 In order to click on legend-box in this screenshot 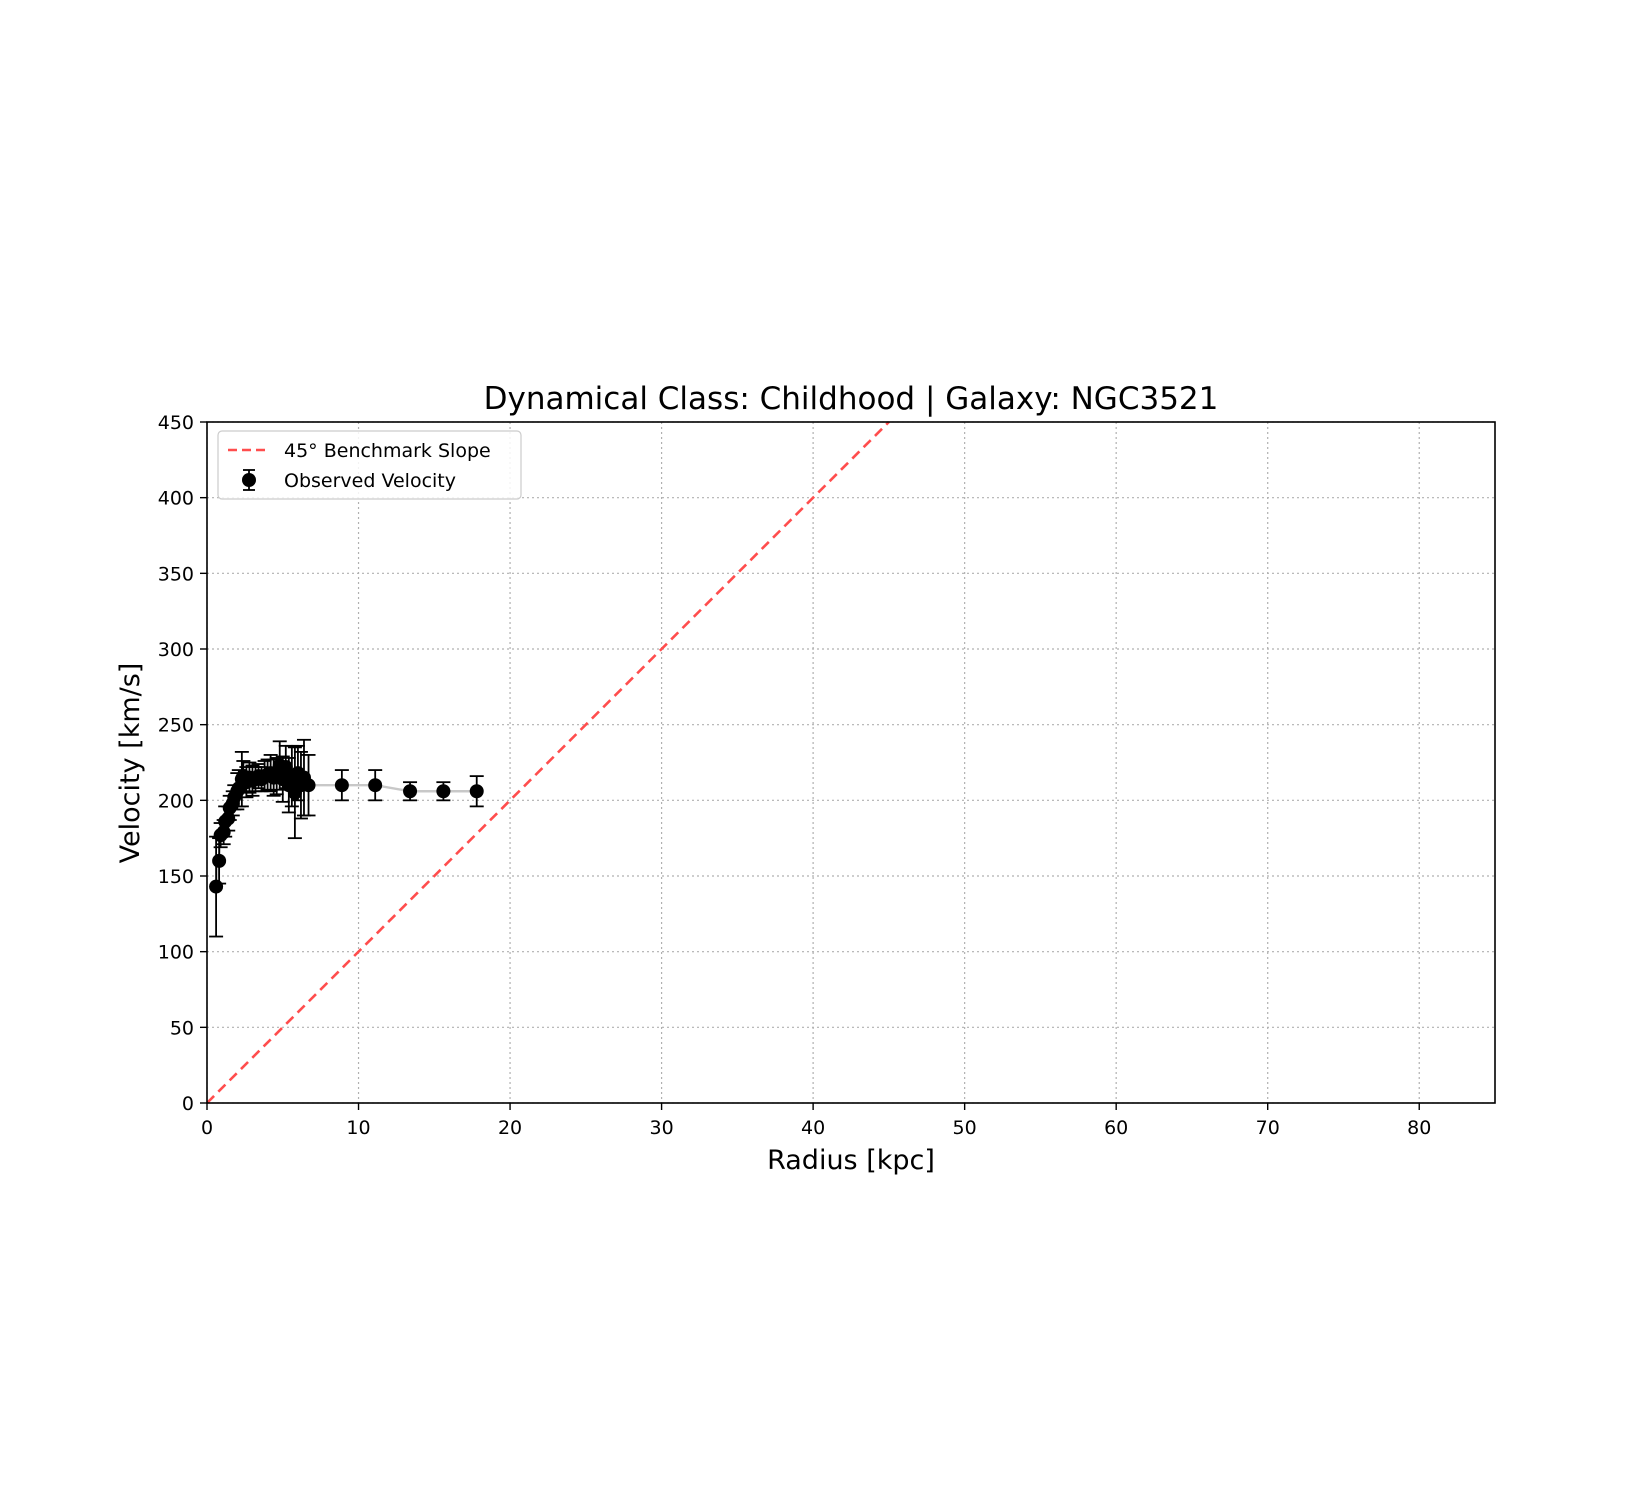, I will do `click(369, 465)`.